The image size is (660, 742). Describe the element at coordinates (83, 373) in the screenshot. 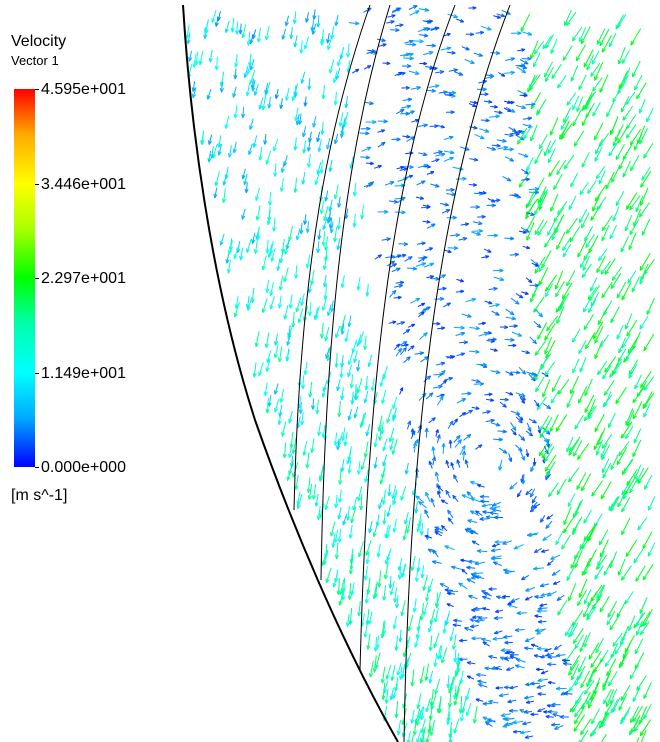

I see `tick-label-1: 1.149e+001` at that location.